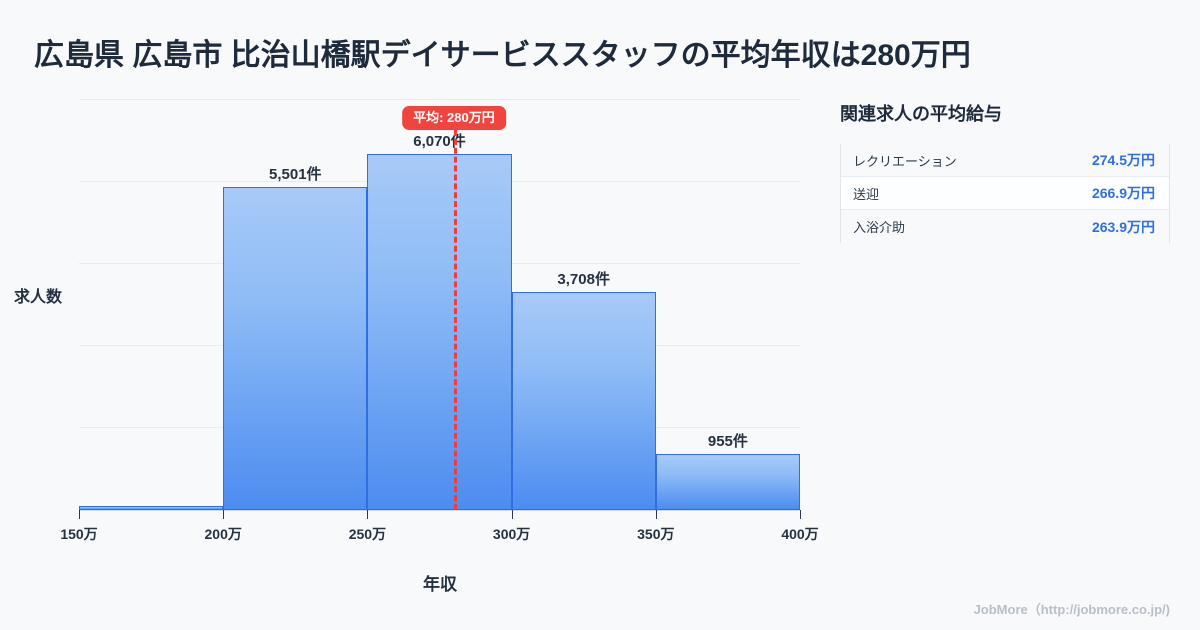  I want to click on related-salary-table: レクリエーション 274.5万円送迎 266.9万円入浴介助 263.9万円, so click(1005, 193).